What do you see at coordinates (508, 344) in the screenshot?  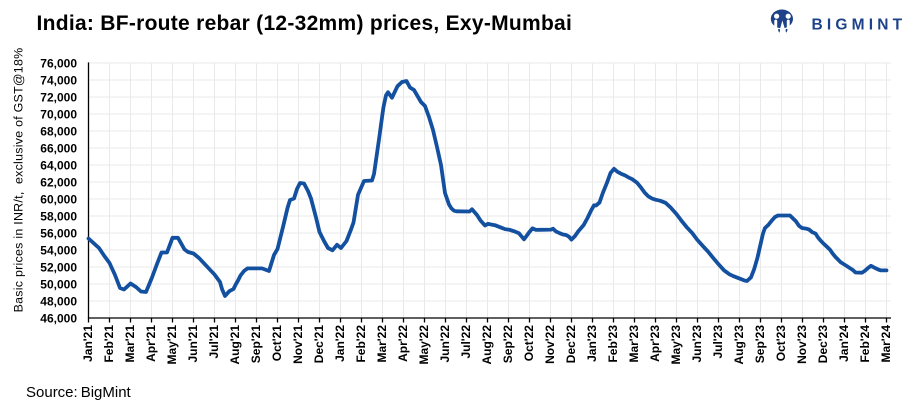 I see `svg-text: Sep'22` at bounding box center [508, 344].